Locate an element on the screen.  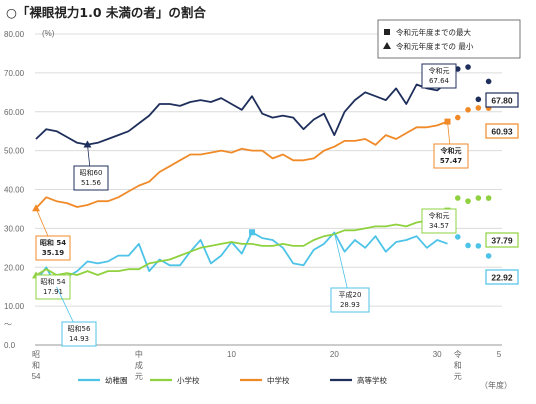
legend-label: 小学校 is located at coordinates (188, 380).